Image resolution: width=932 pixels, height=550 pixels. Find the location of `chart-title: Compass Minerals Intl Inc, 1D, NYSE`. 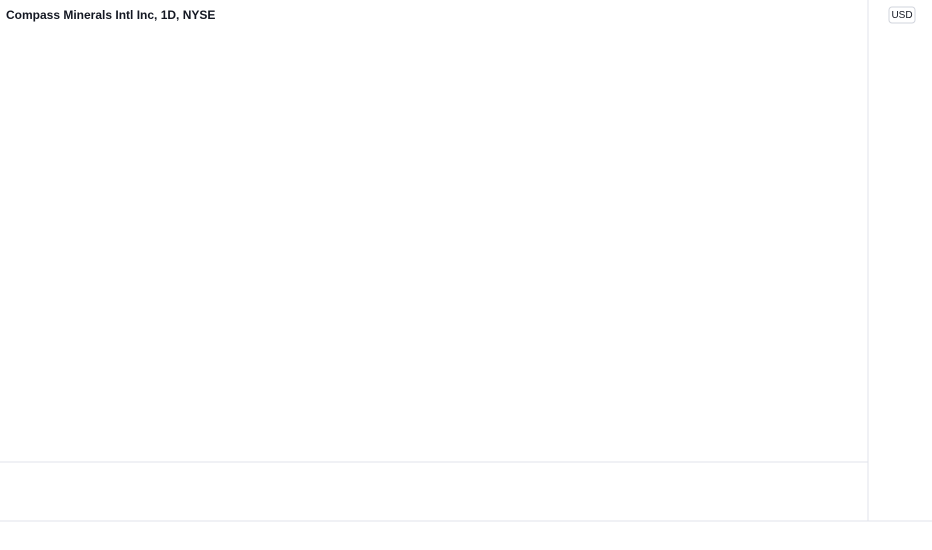

chart-title: Compass Minerals Intl Inc, 1D, NYSE is located at coordinates (110, 15).